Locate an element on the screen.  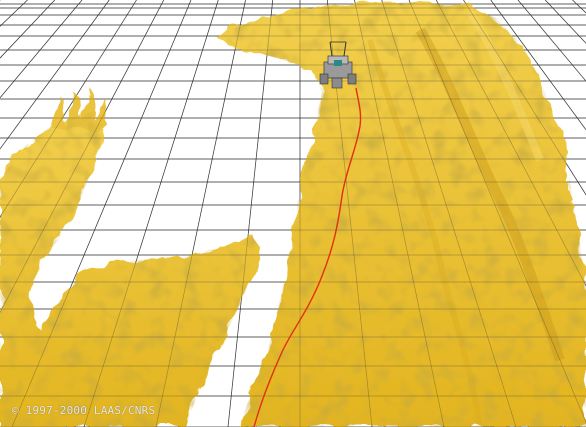
copyright-notice: © 1997-2000 LAAS/CNRS is located at coordinates (84, 410).